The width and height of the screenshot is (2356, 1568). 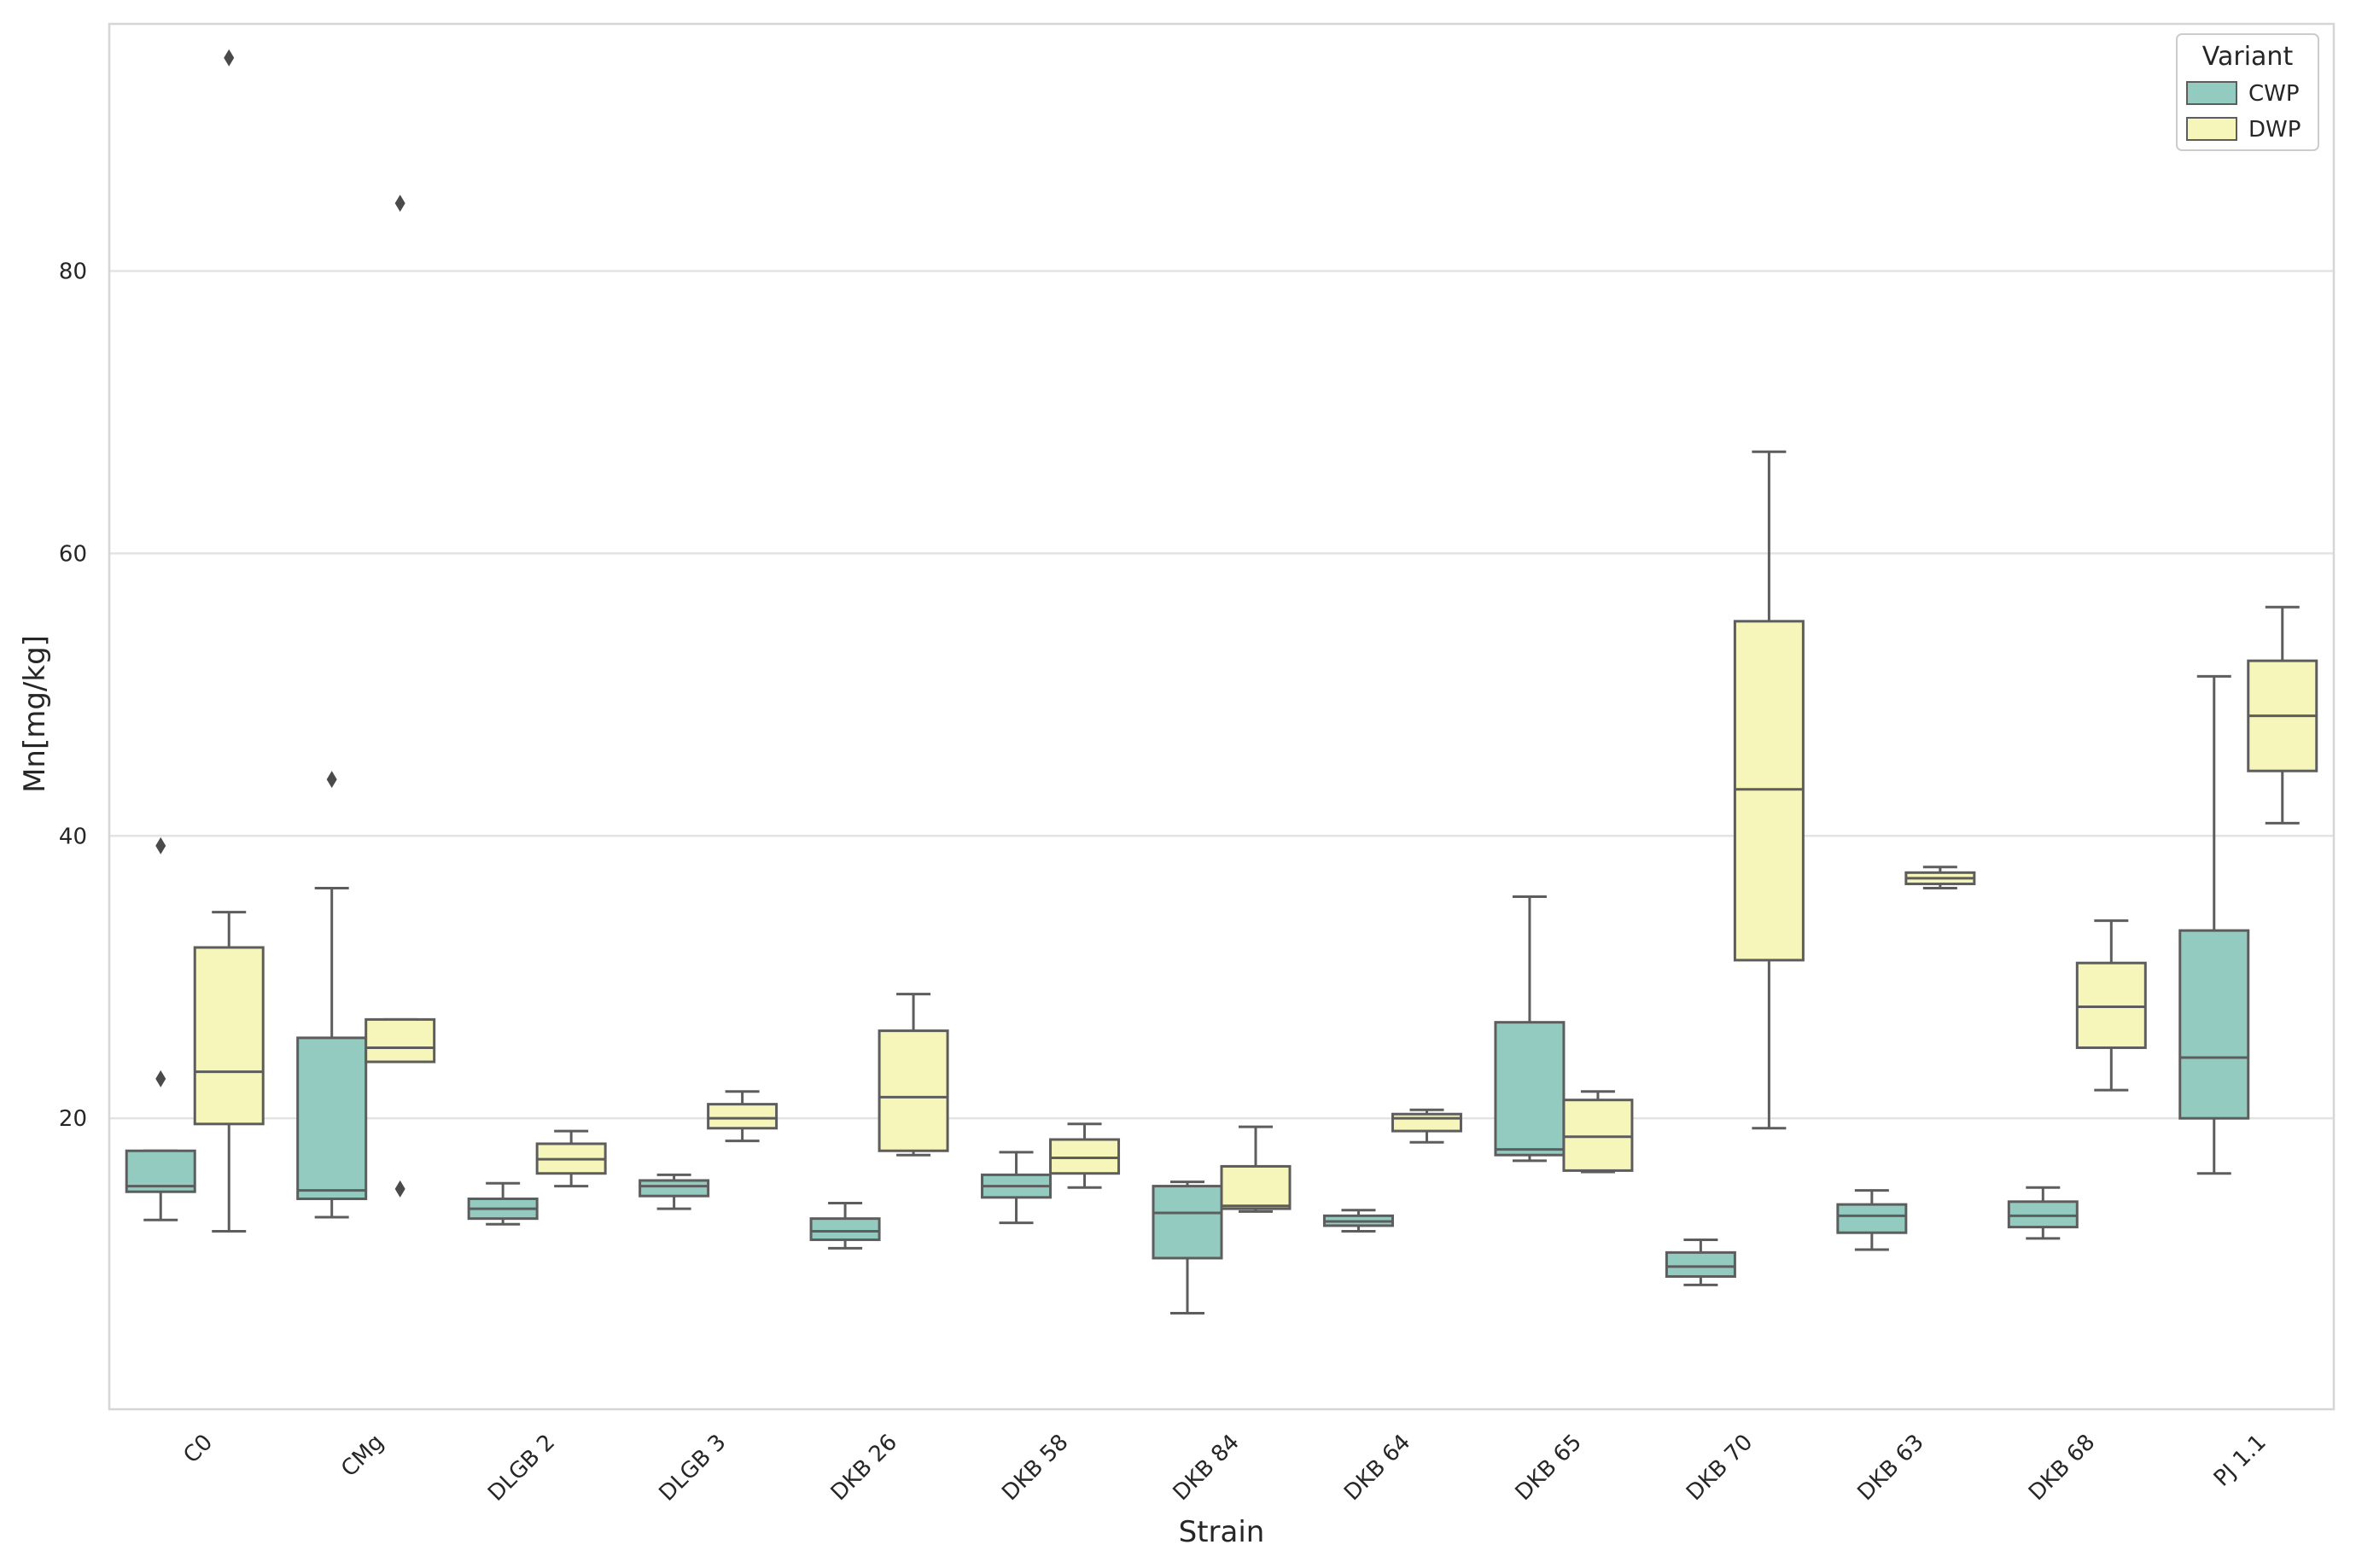 I want to click on y-tick-label-40: 40, so click(x=73, y=836).